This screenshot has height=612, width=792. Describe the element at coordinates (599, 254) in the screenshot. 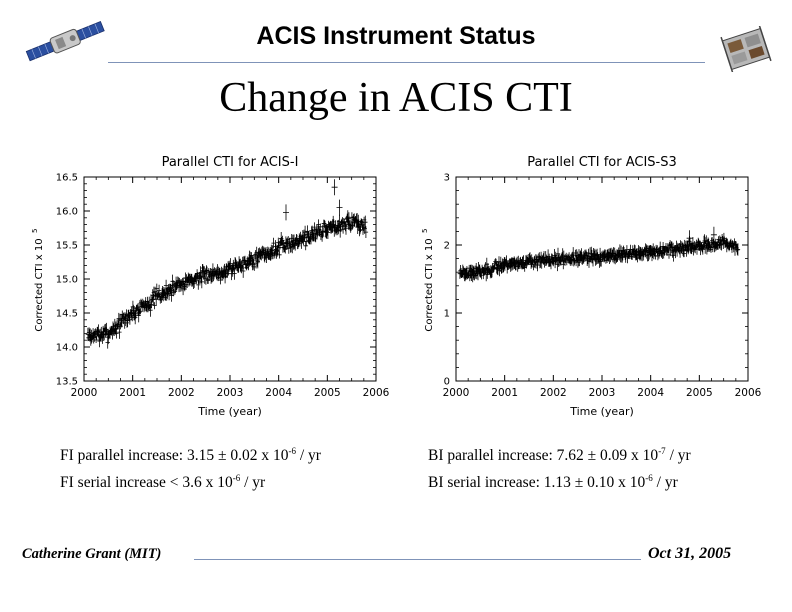

I see `data-series` at that location.